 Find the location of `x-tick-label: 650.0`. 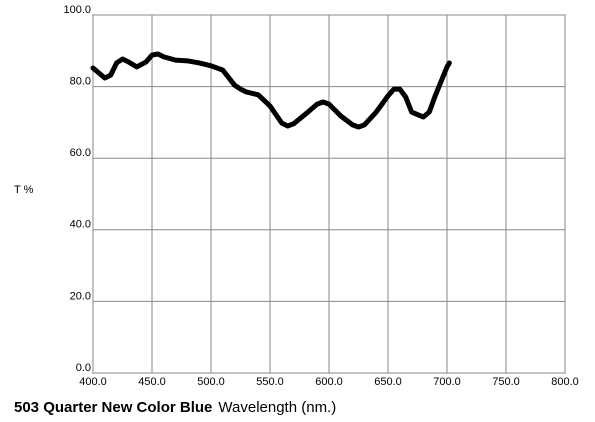

x-tick-label: 650.0 is located at coordinates (388, 382).